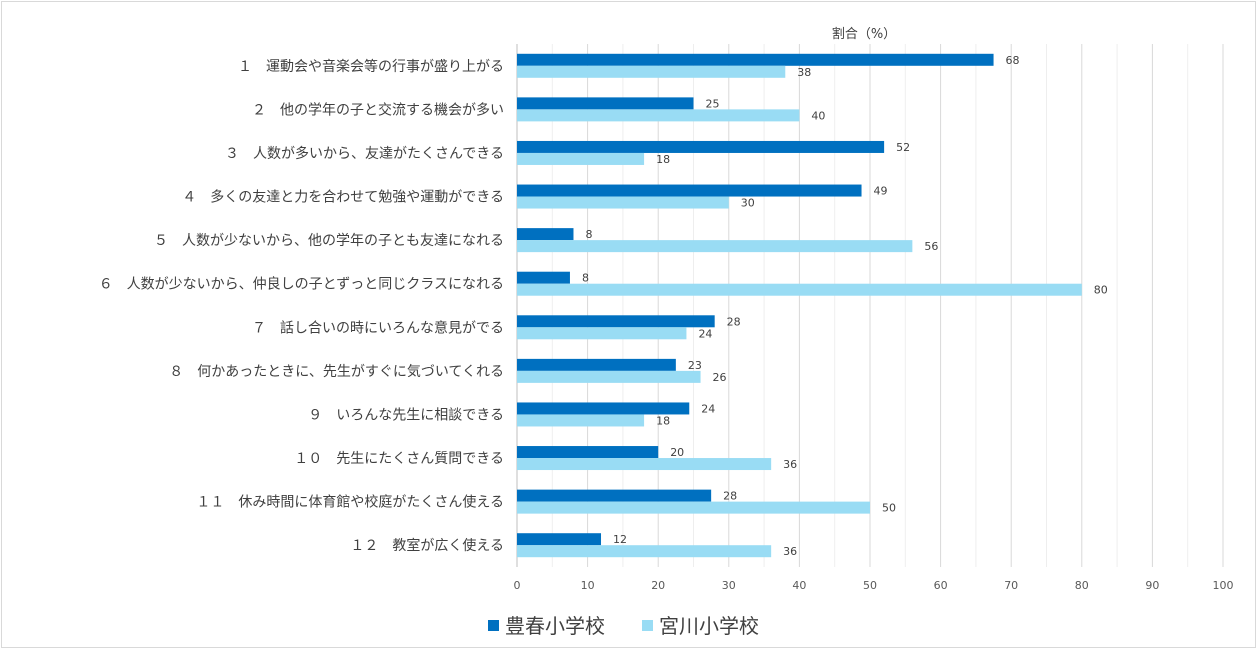 Image resolution: width=1259 pixels, height=651 pixels. Describe the element at coordinates (713, 103) in the screenshot. I see `data-label: 25` at that location.